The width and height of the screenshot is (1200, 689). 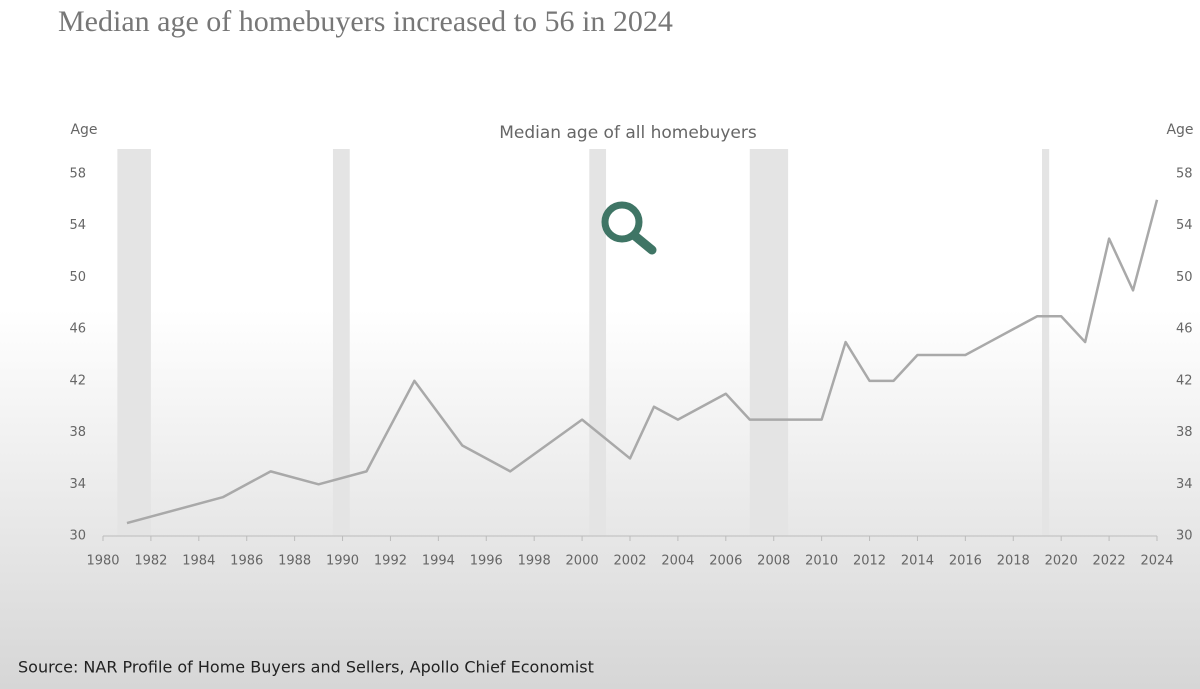 What do you see at coordinates (582, 561) in the screenshot?
I see `x-tick-label: 2000` at bounding box center [582, 561].